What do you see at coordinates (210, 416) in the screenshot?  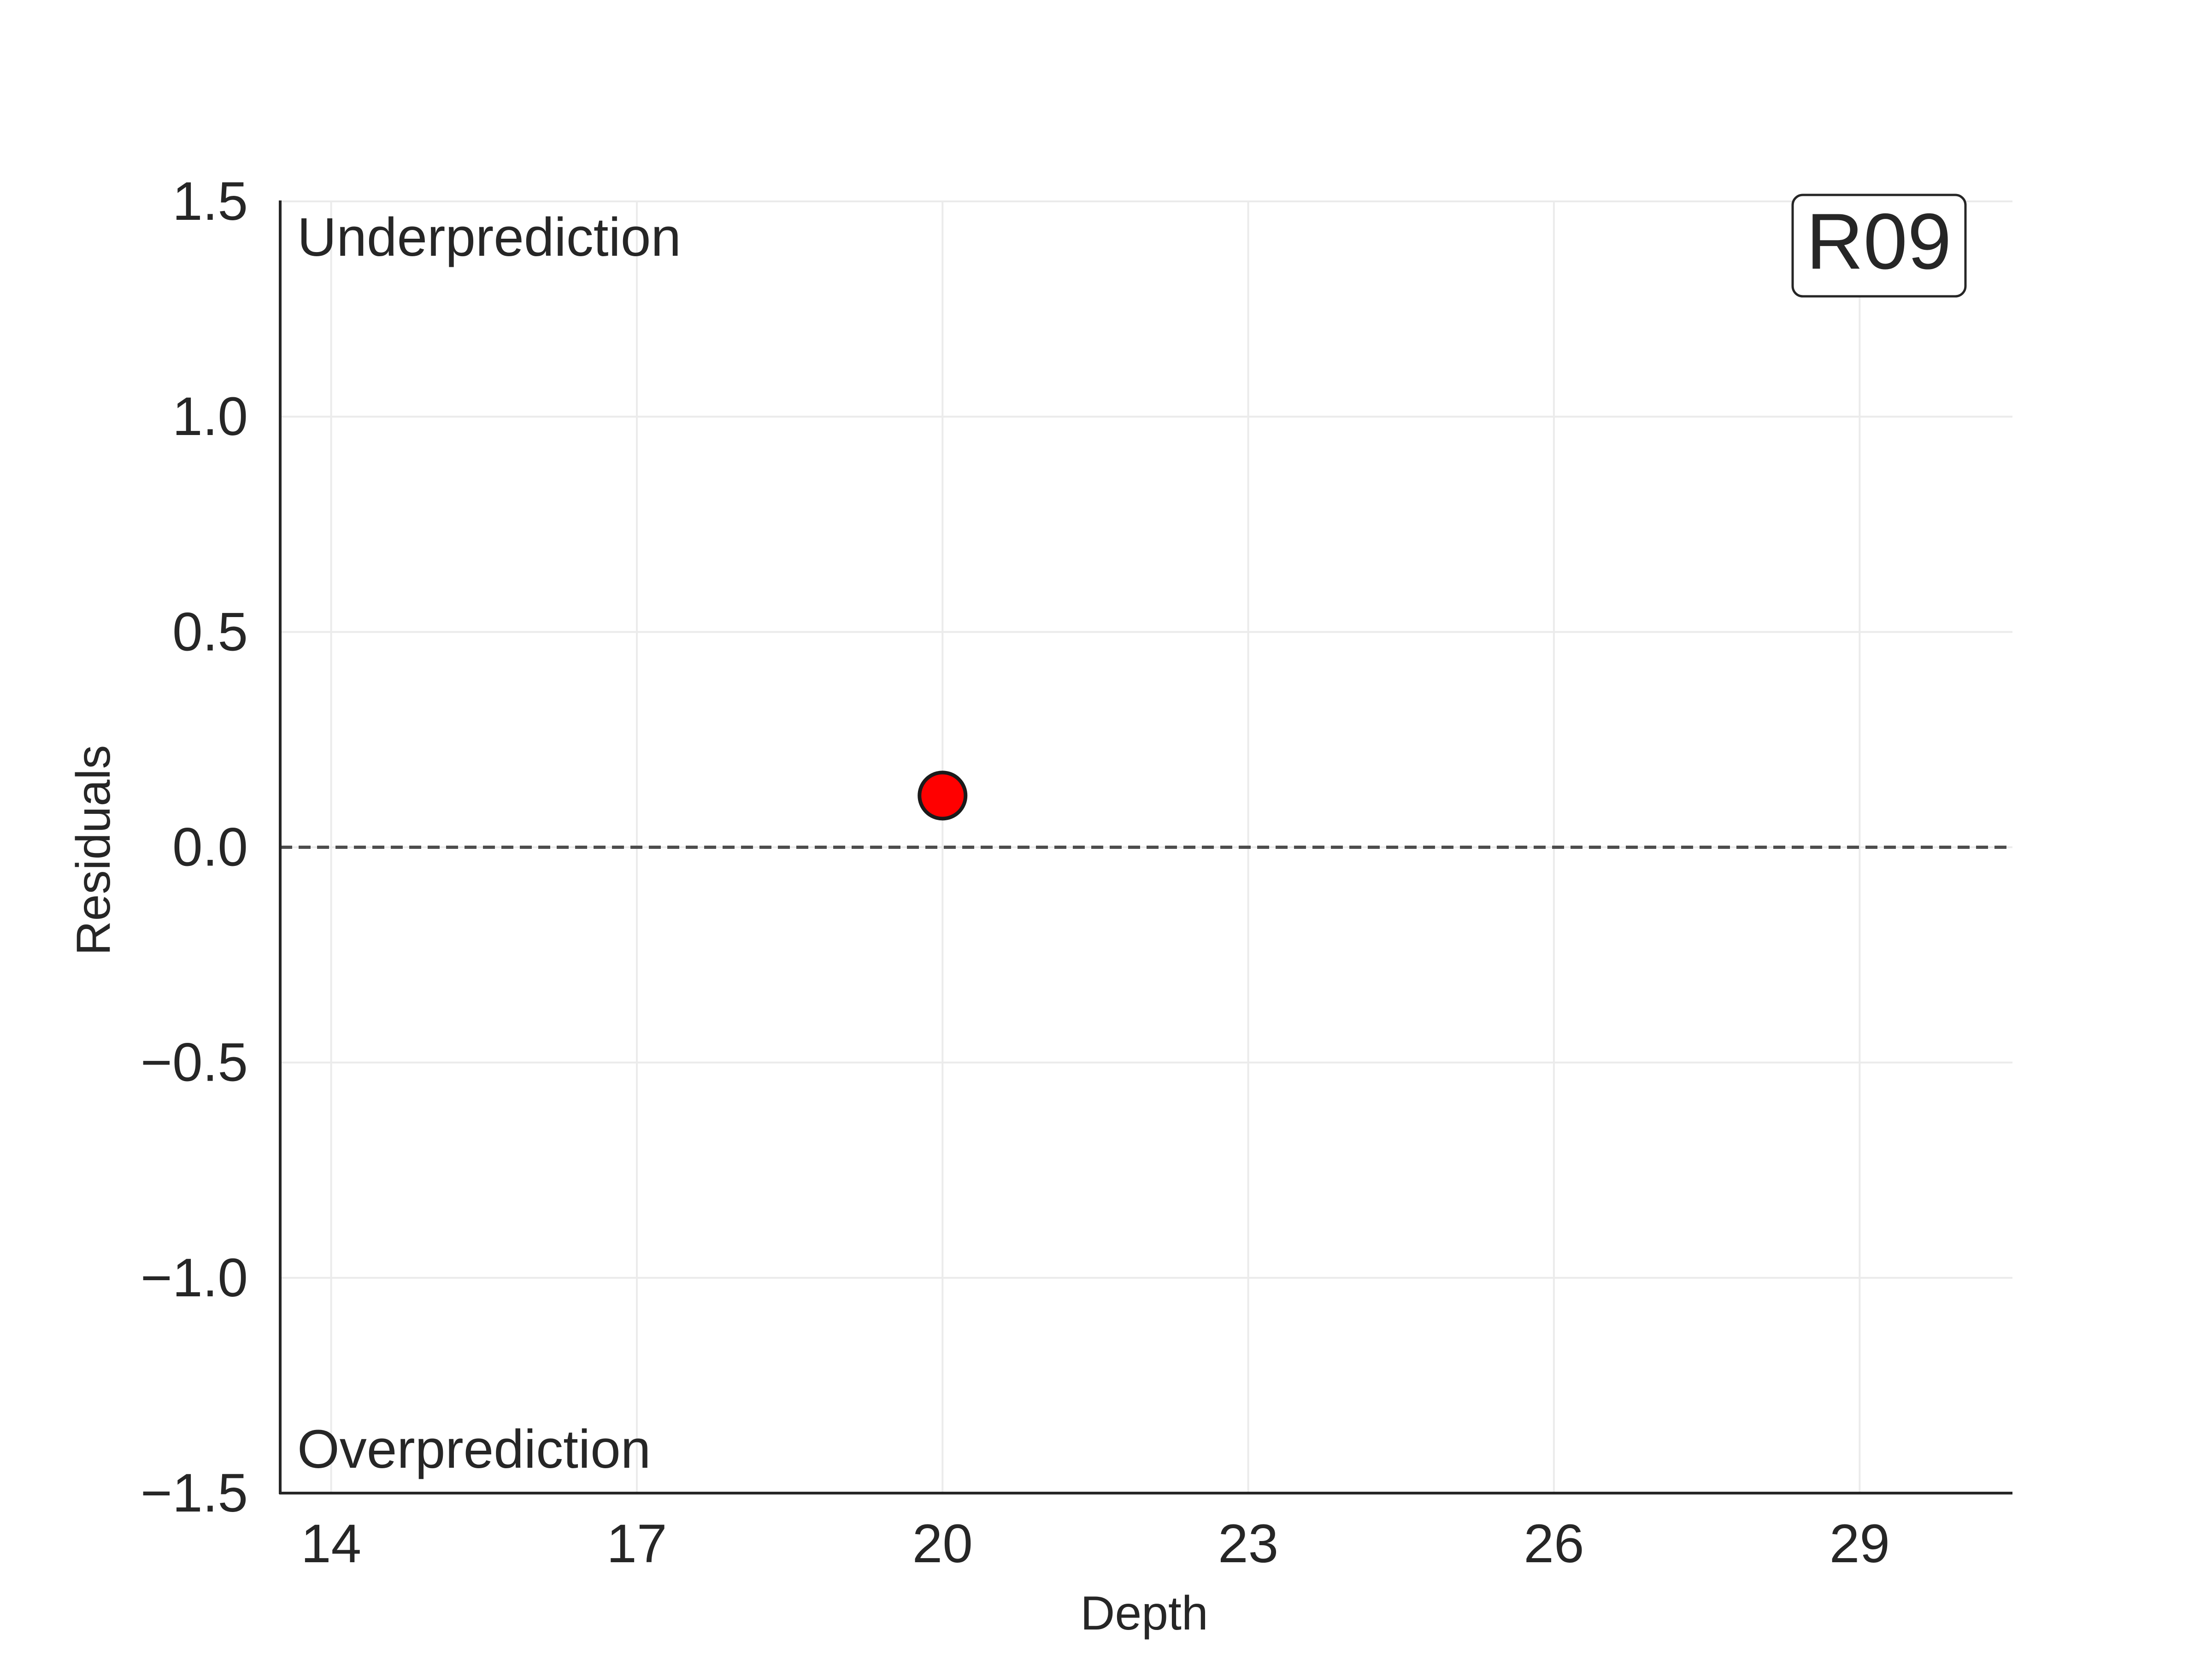 I see `y-tick-label: 1.0` at bounding box center [210, 416].